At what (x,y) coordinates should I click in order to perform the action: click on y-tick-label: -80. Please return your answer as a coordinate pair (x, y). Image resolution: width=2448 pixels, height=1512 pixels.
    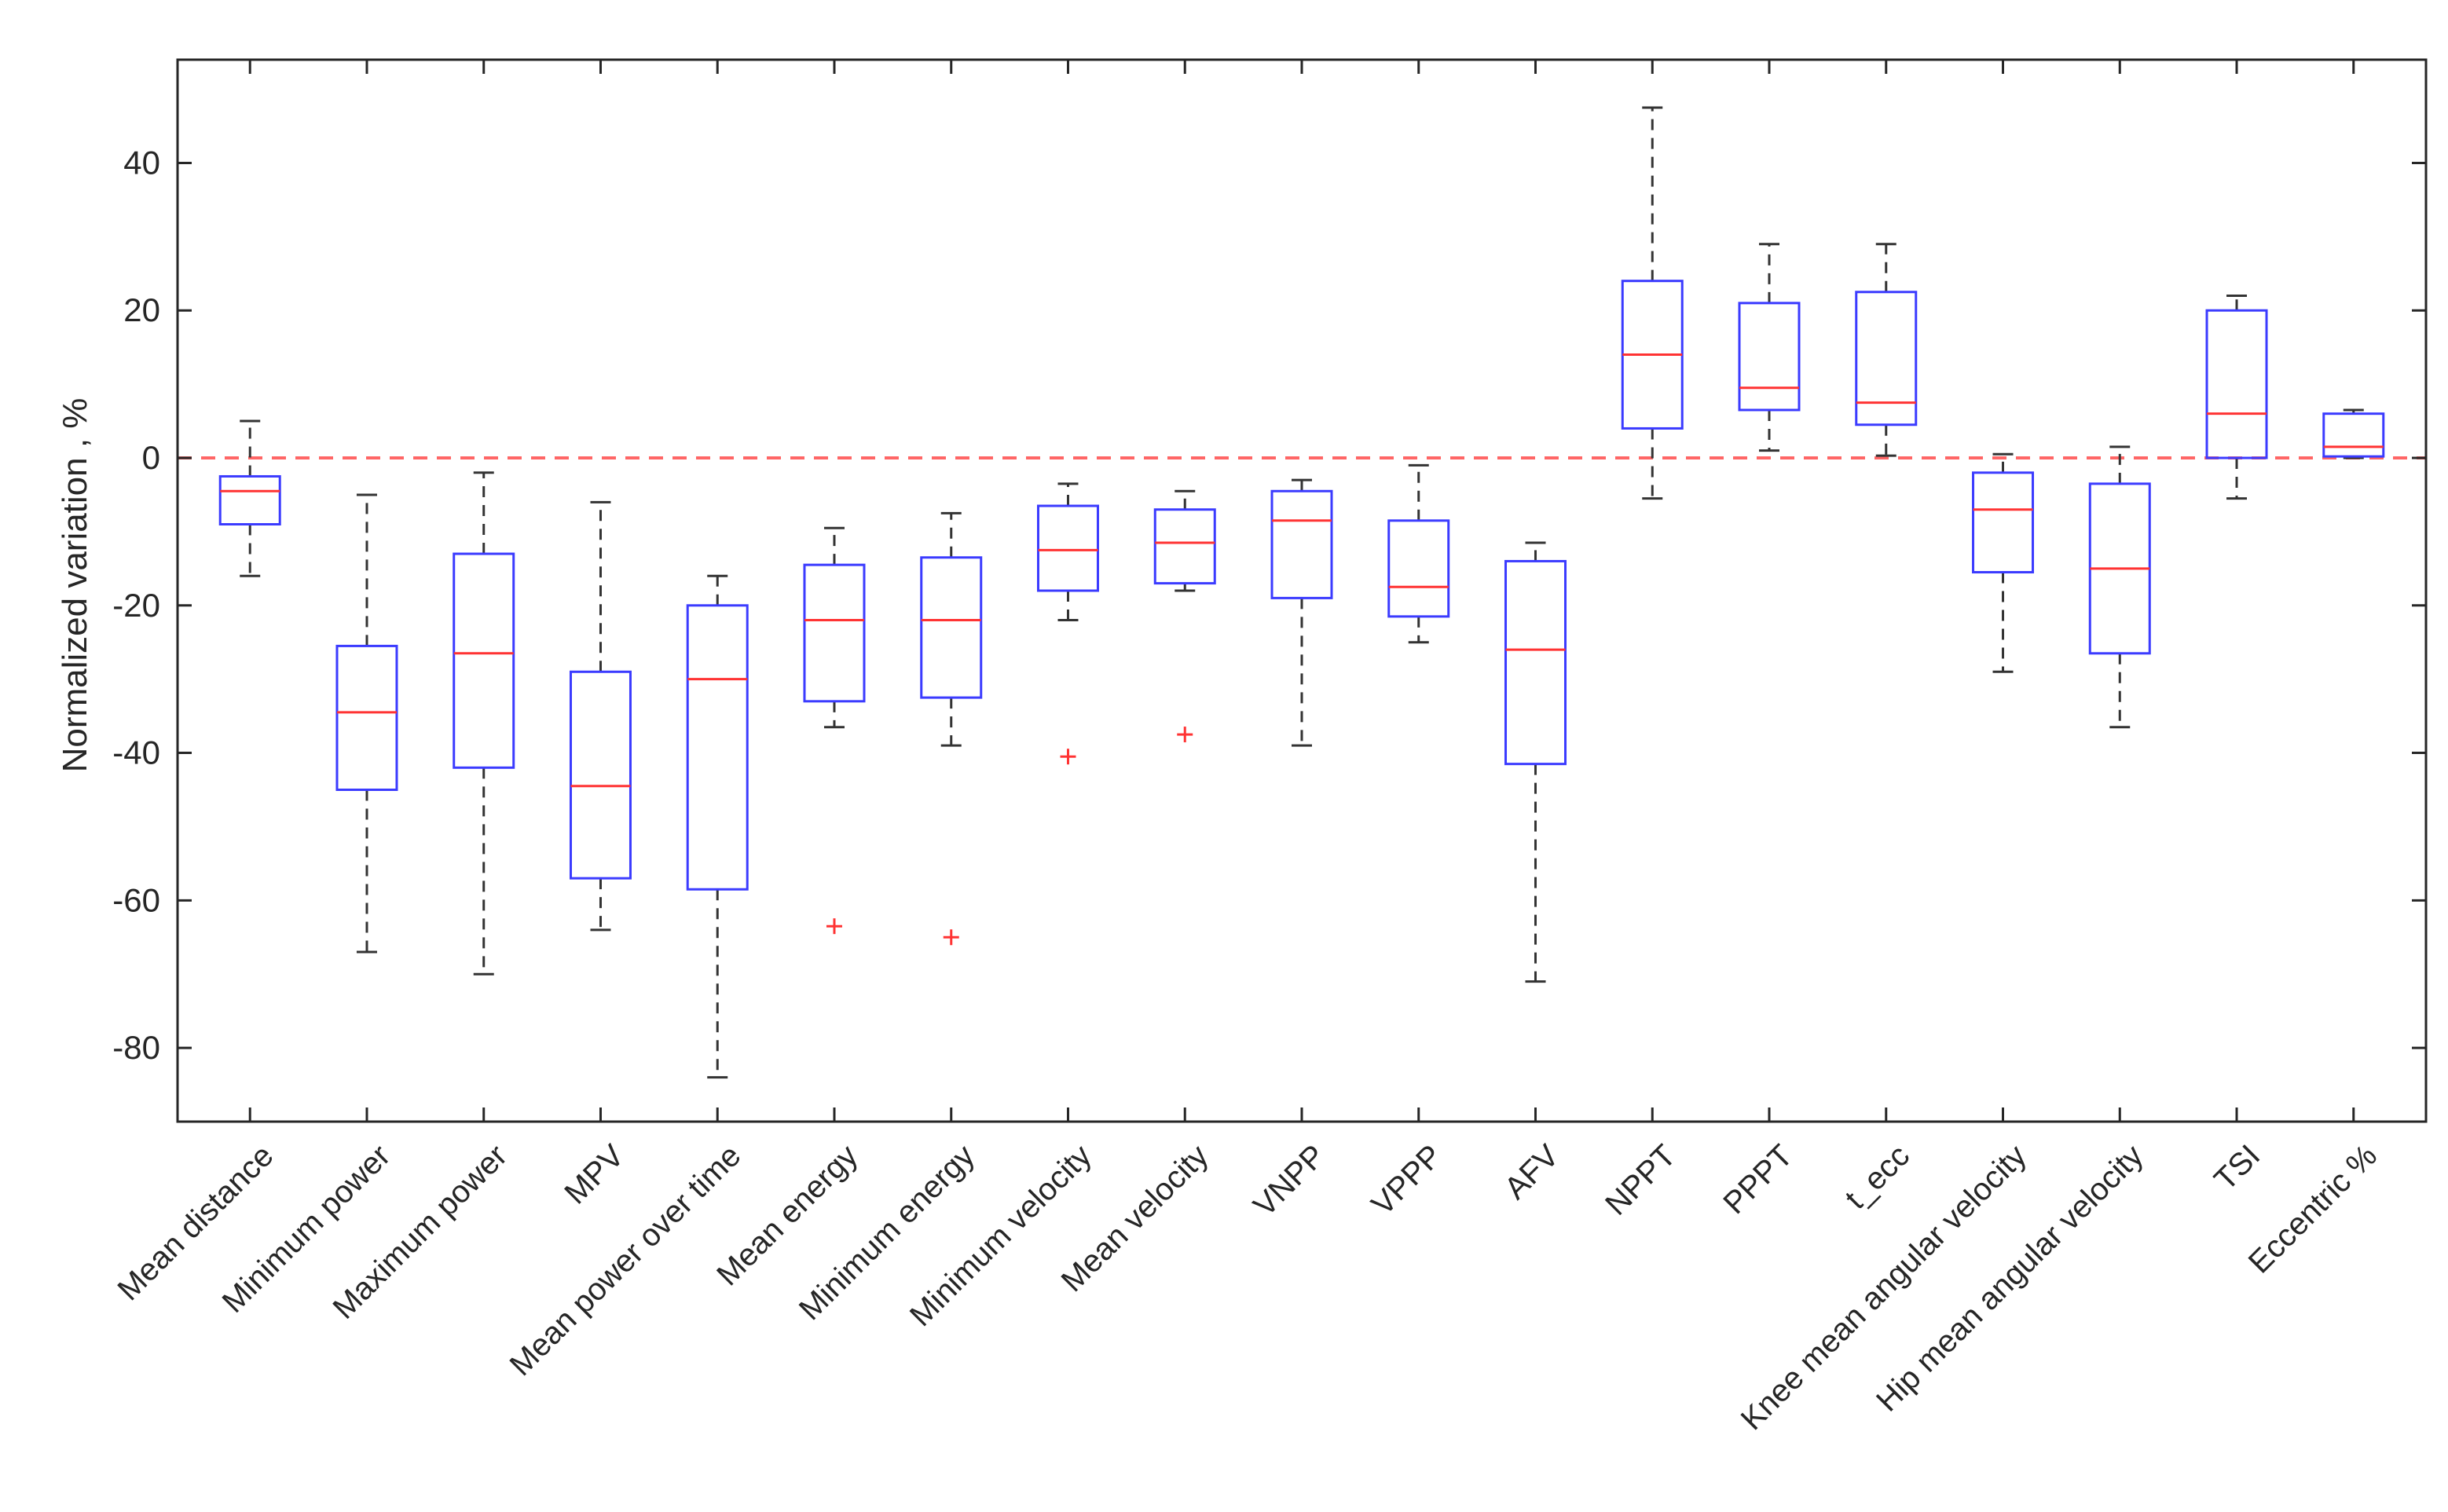
    Looking at the image, I should click on (136, 1047).